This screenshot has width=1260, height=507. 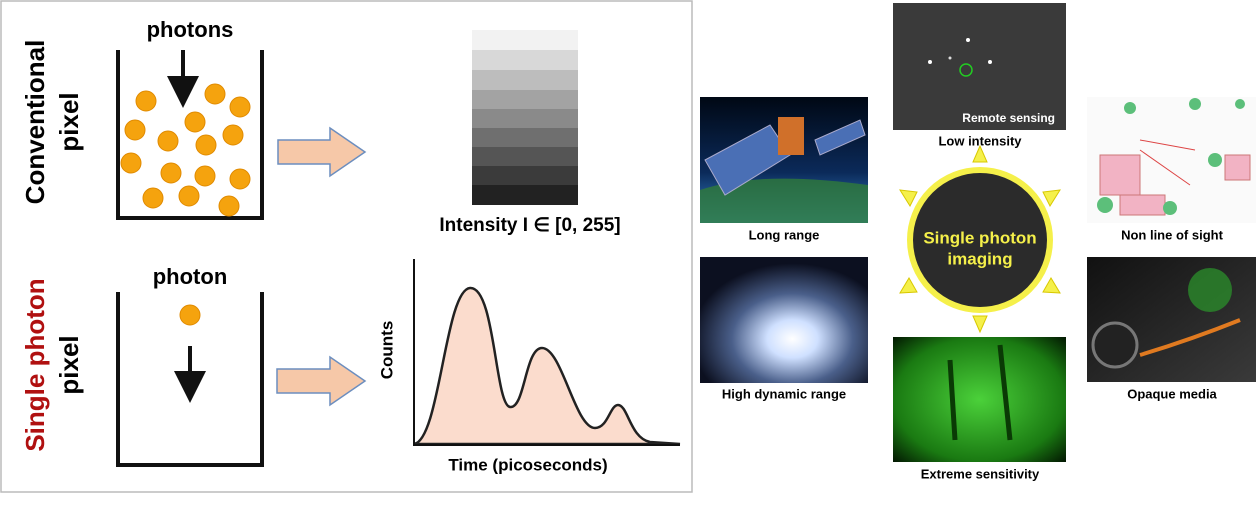 What do you see at coordinates (529, 225) in the screenshot?
I see `intensity-label: Intensity I ∈ [0, 255]` at bounding box center [529, 225].